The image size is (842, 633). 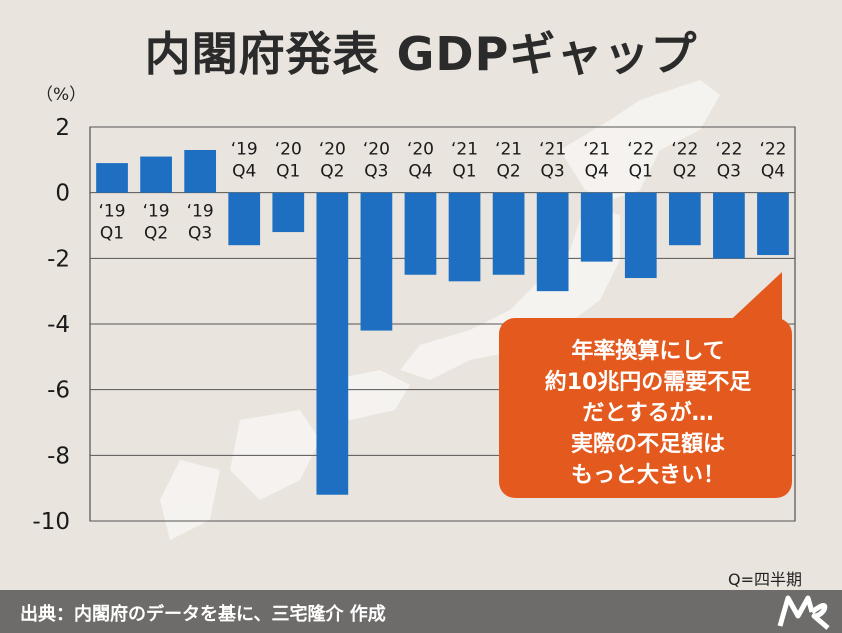 I want to click on mr-logo-icon: M R, so click(x=803, y=612).